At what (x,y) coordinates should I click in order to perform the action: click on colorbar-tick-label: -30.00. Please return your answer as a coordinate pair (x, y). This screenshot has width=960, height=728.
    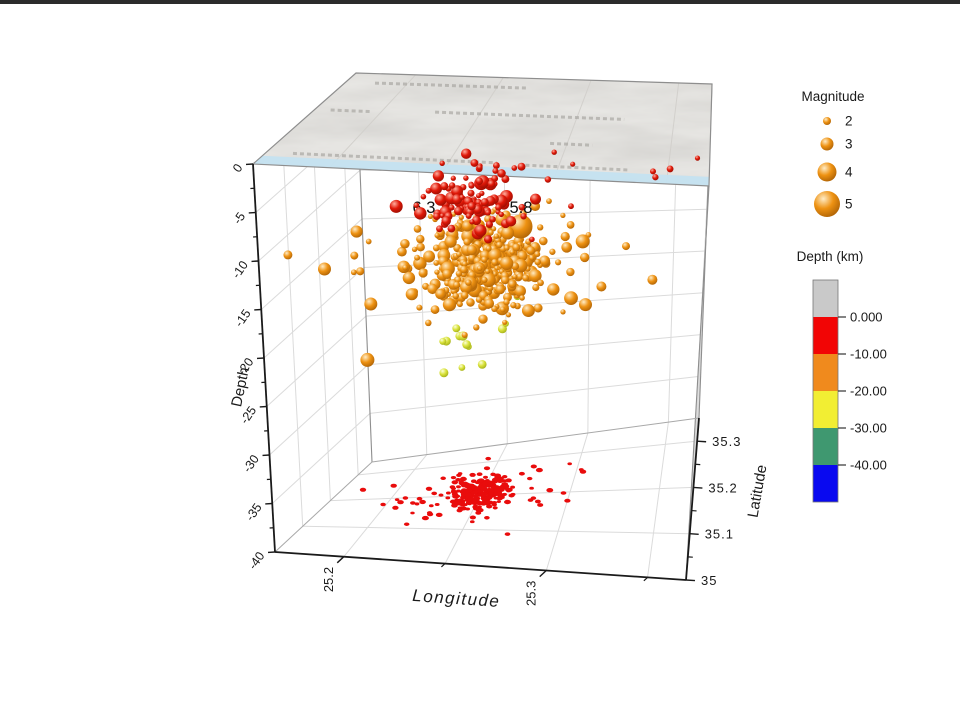
    Looking at the image, I should click on (868, 428).